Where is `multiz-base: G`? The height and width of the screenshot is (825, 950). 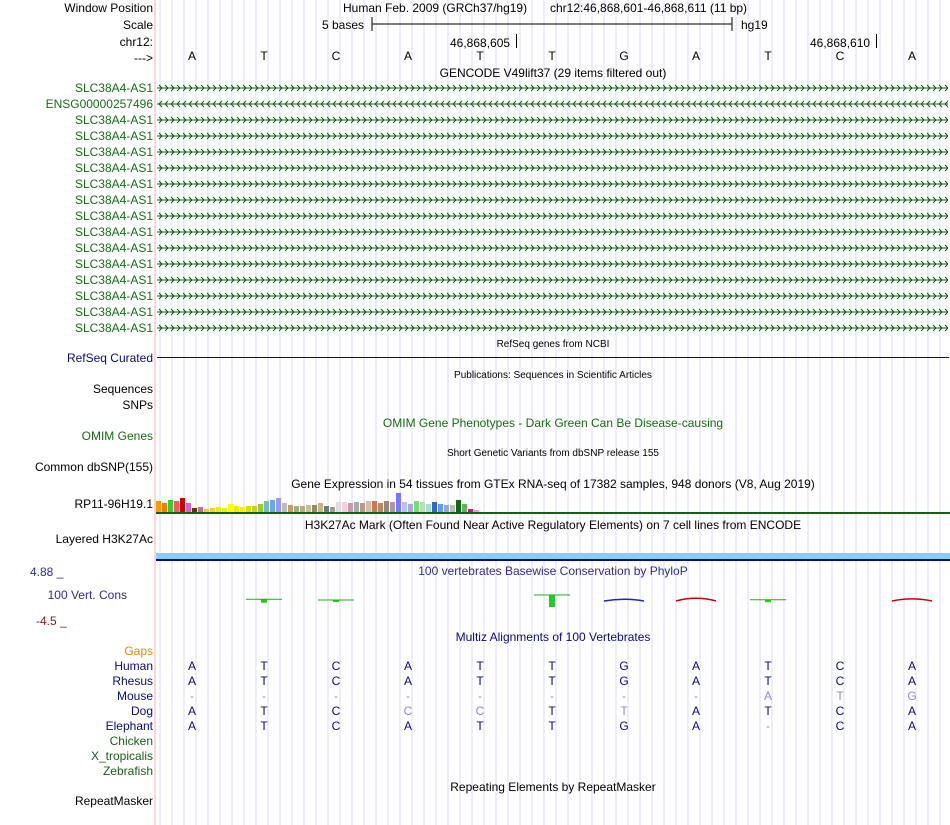
multiz-base: G is located at coordinates (912, 696).